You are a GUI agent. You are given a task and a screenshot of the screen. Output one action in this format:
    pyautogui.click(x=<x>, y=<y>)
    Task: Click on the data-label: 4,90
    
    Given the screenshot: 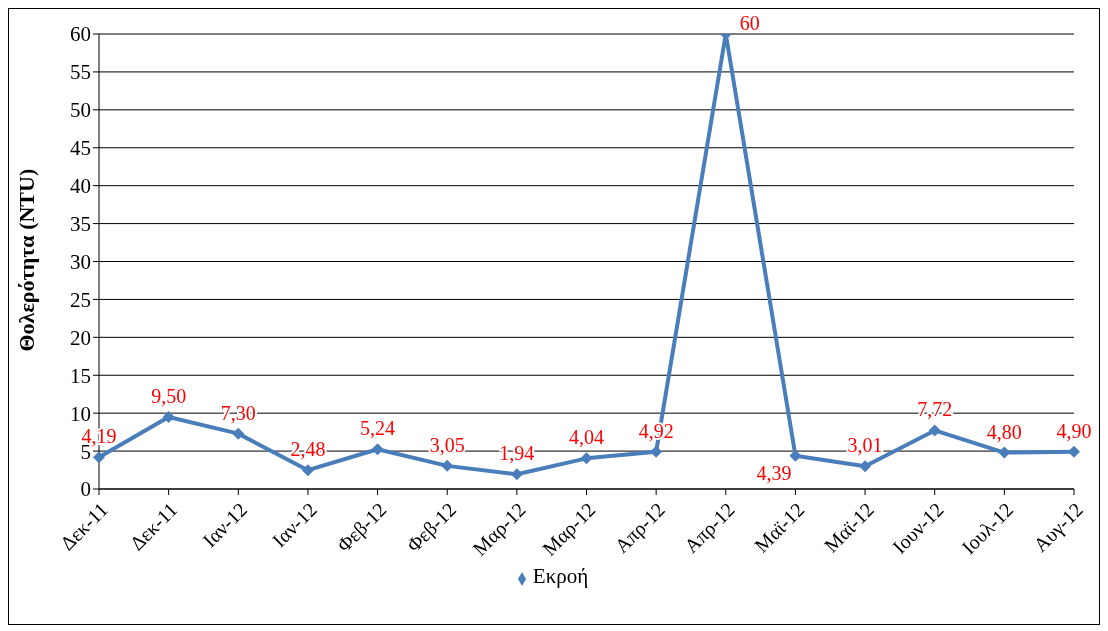 What is the action you would take?
    pyautogui.click(x=1074, y=430)
    